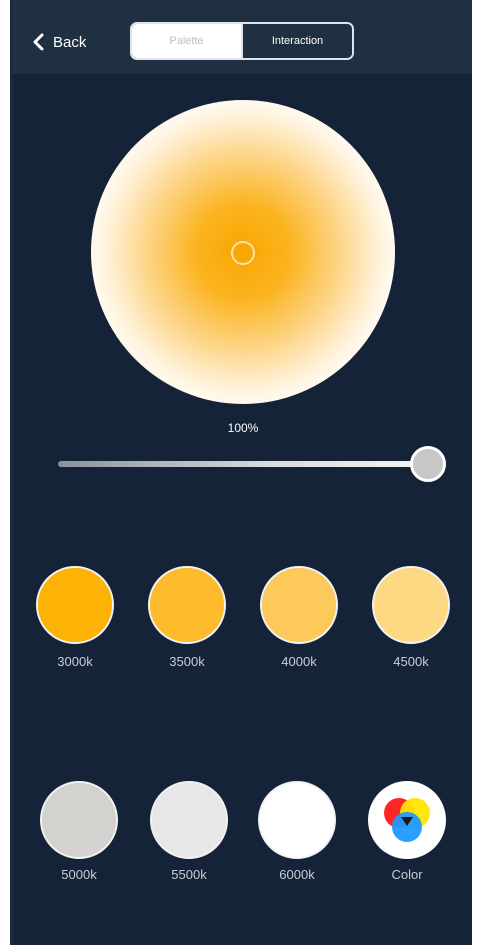 Image resolution: width=478 pixels, height=945 pixels. Describe the element at coordinates (297, 874) in the screenshot. I see `preset-label-6000k: 6000k` at that location.